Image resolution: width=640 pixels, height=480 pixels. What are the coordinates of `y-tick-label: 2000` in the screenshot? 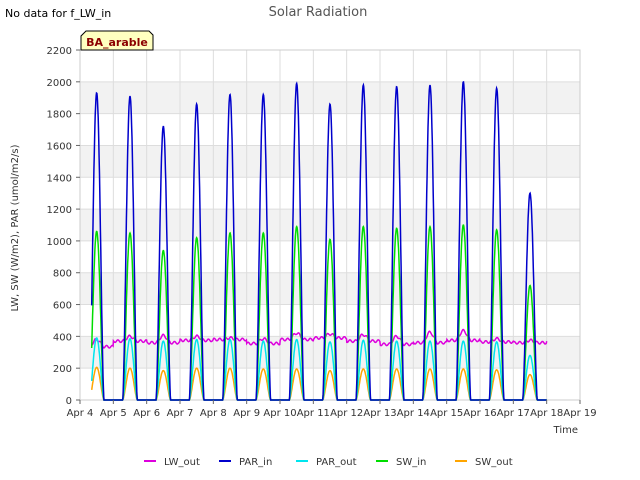 It's located at (59, 83).